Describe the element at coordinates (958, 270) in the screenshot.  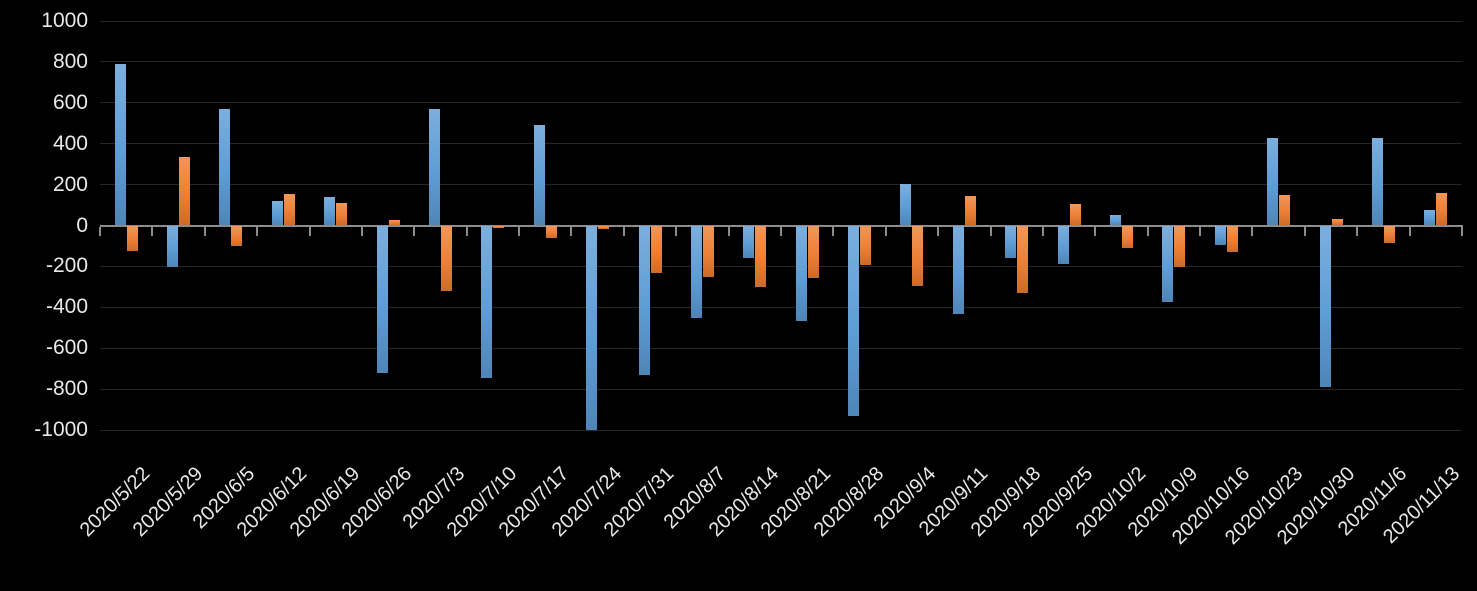
I see `bar-series-1-2020/9/11` at that location.